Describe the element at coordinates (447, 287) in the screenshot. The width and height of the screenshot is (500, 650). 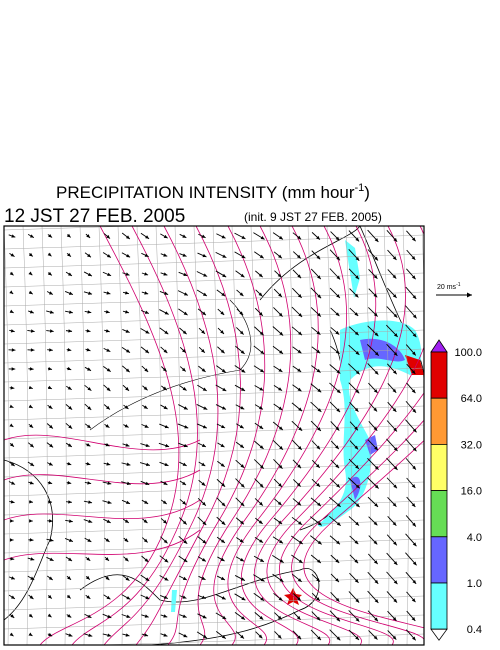
I see `scale-label: 20 ms` at that location.